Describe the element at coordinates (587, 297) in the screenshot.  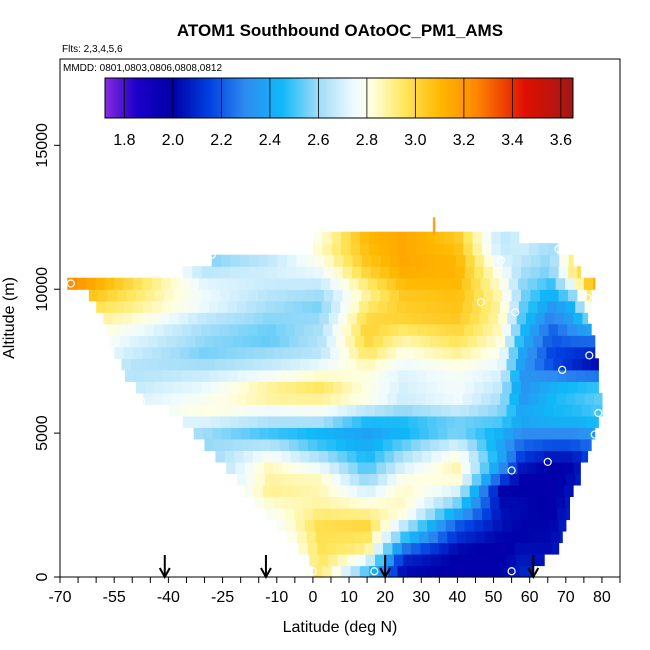
I see `sample-point` at that location.